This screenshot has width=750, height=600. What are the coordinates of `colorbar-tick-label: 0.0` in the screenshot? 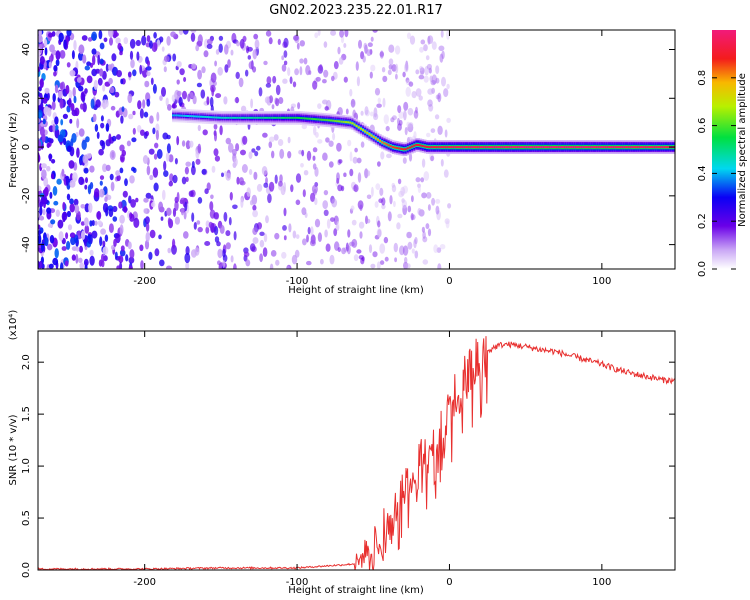 It's located at (702, 269).